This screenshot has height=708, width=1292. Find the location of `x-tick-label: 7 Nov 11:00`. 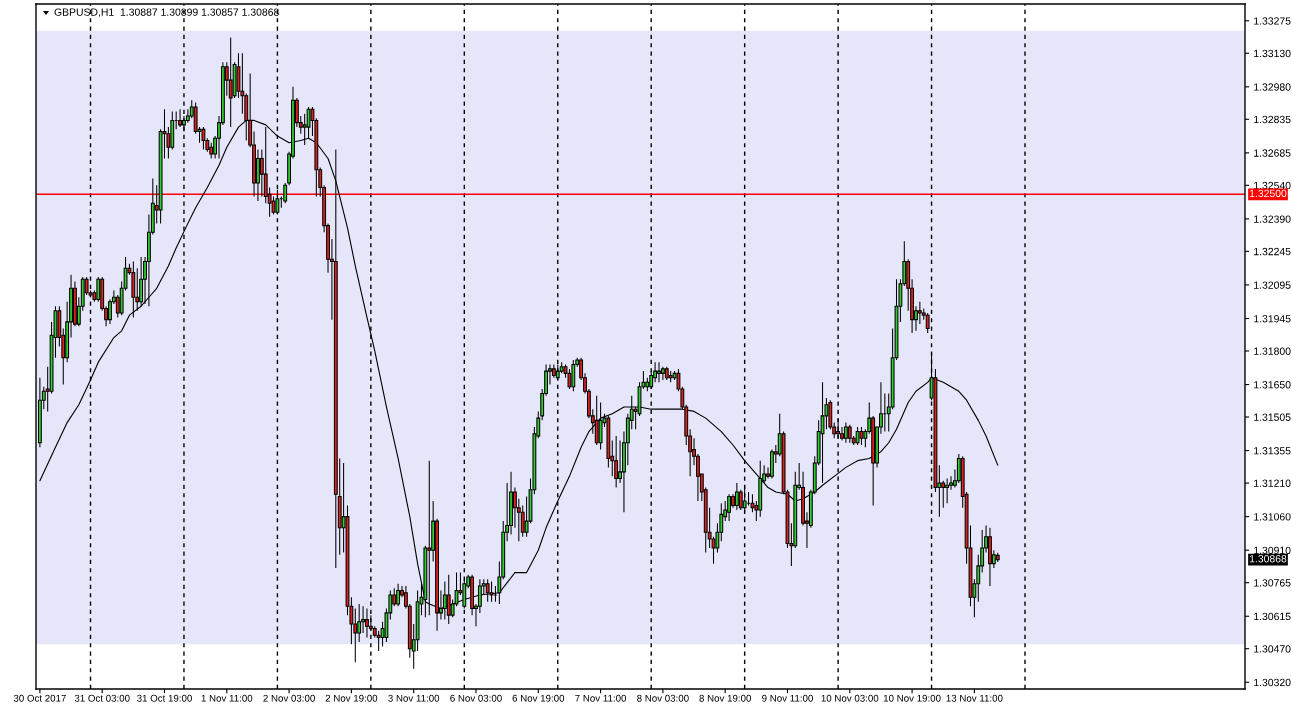

x-tick-label: 7 Nov 11:00 is located at coordinates (601, 698).